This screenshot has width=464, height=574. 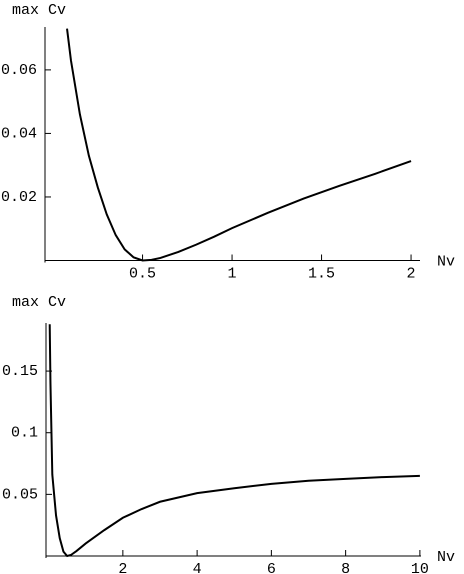 I want to click on x-tick-label: 4, so click(x=197, y=567).